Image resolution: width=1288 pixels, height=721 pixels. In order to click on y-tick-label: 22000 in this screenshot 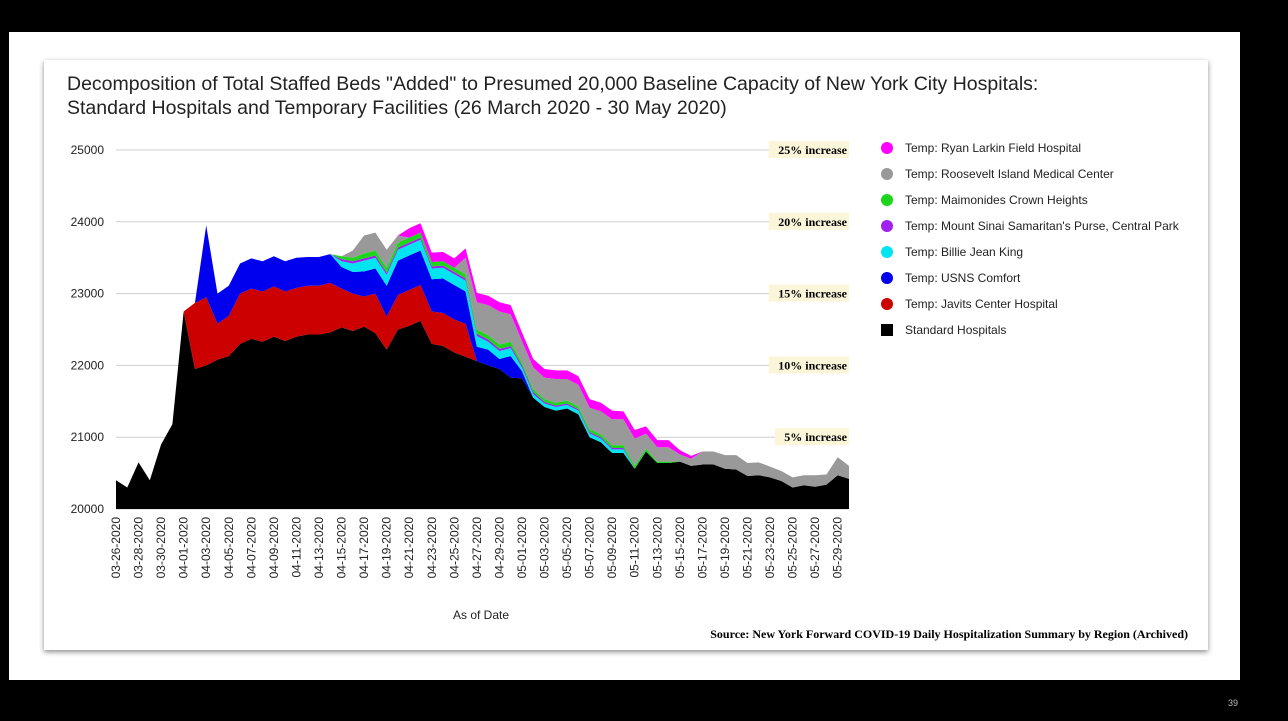, I will do `click(88, 365)`.